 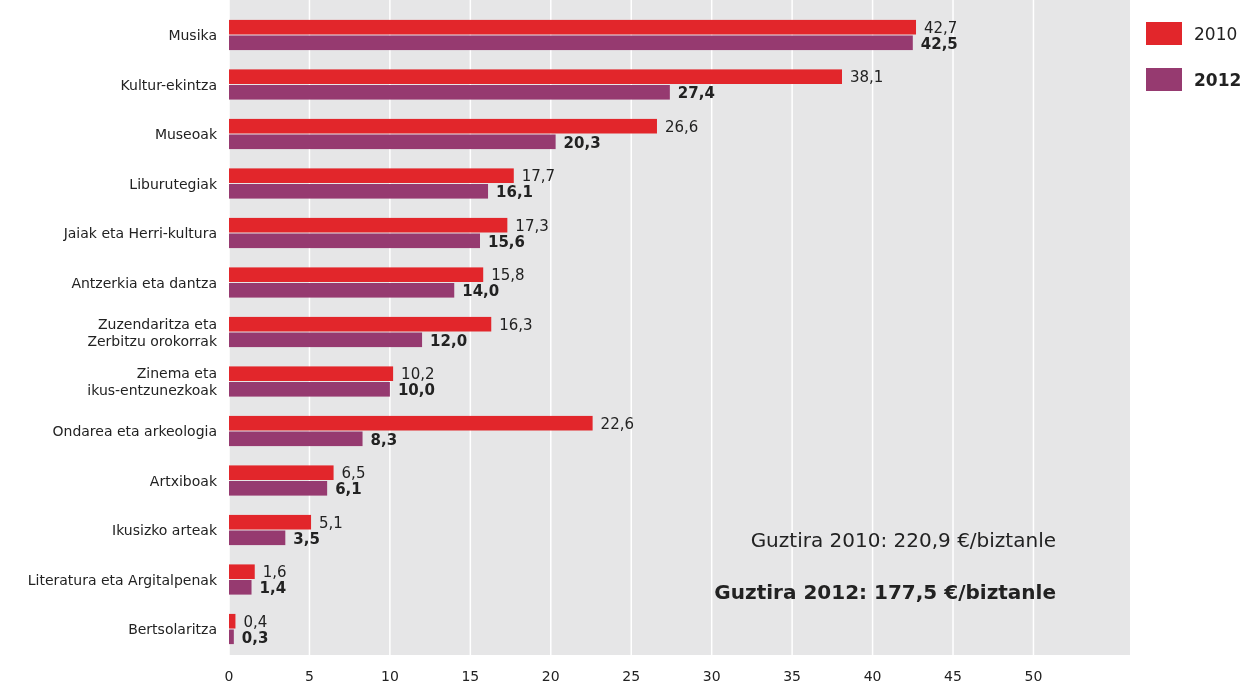 What do you see at coordinates (631, 676) in the screenshot?
I see `x-tick-label: 25` at bounding box center [631, 676].